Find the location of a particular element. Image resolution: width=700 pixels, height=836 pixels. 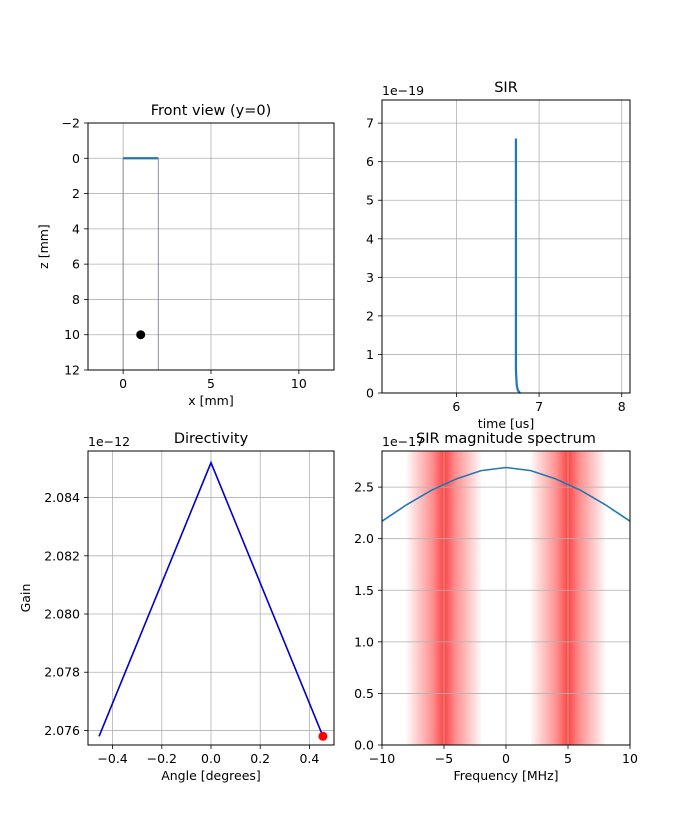

y-tick-label: 1.0 is located at coordinates (364, 641).